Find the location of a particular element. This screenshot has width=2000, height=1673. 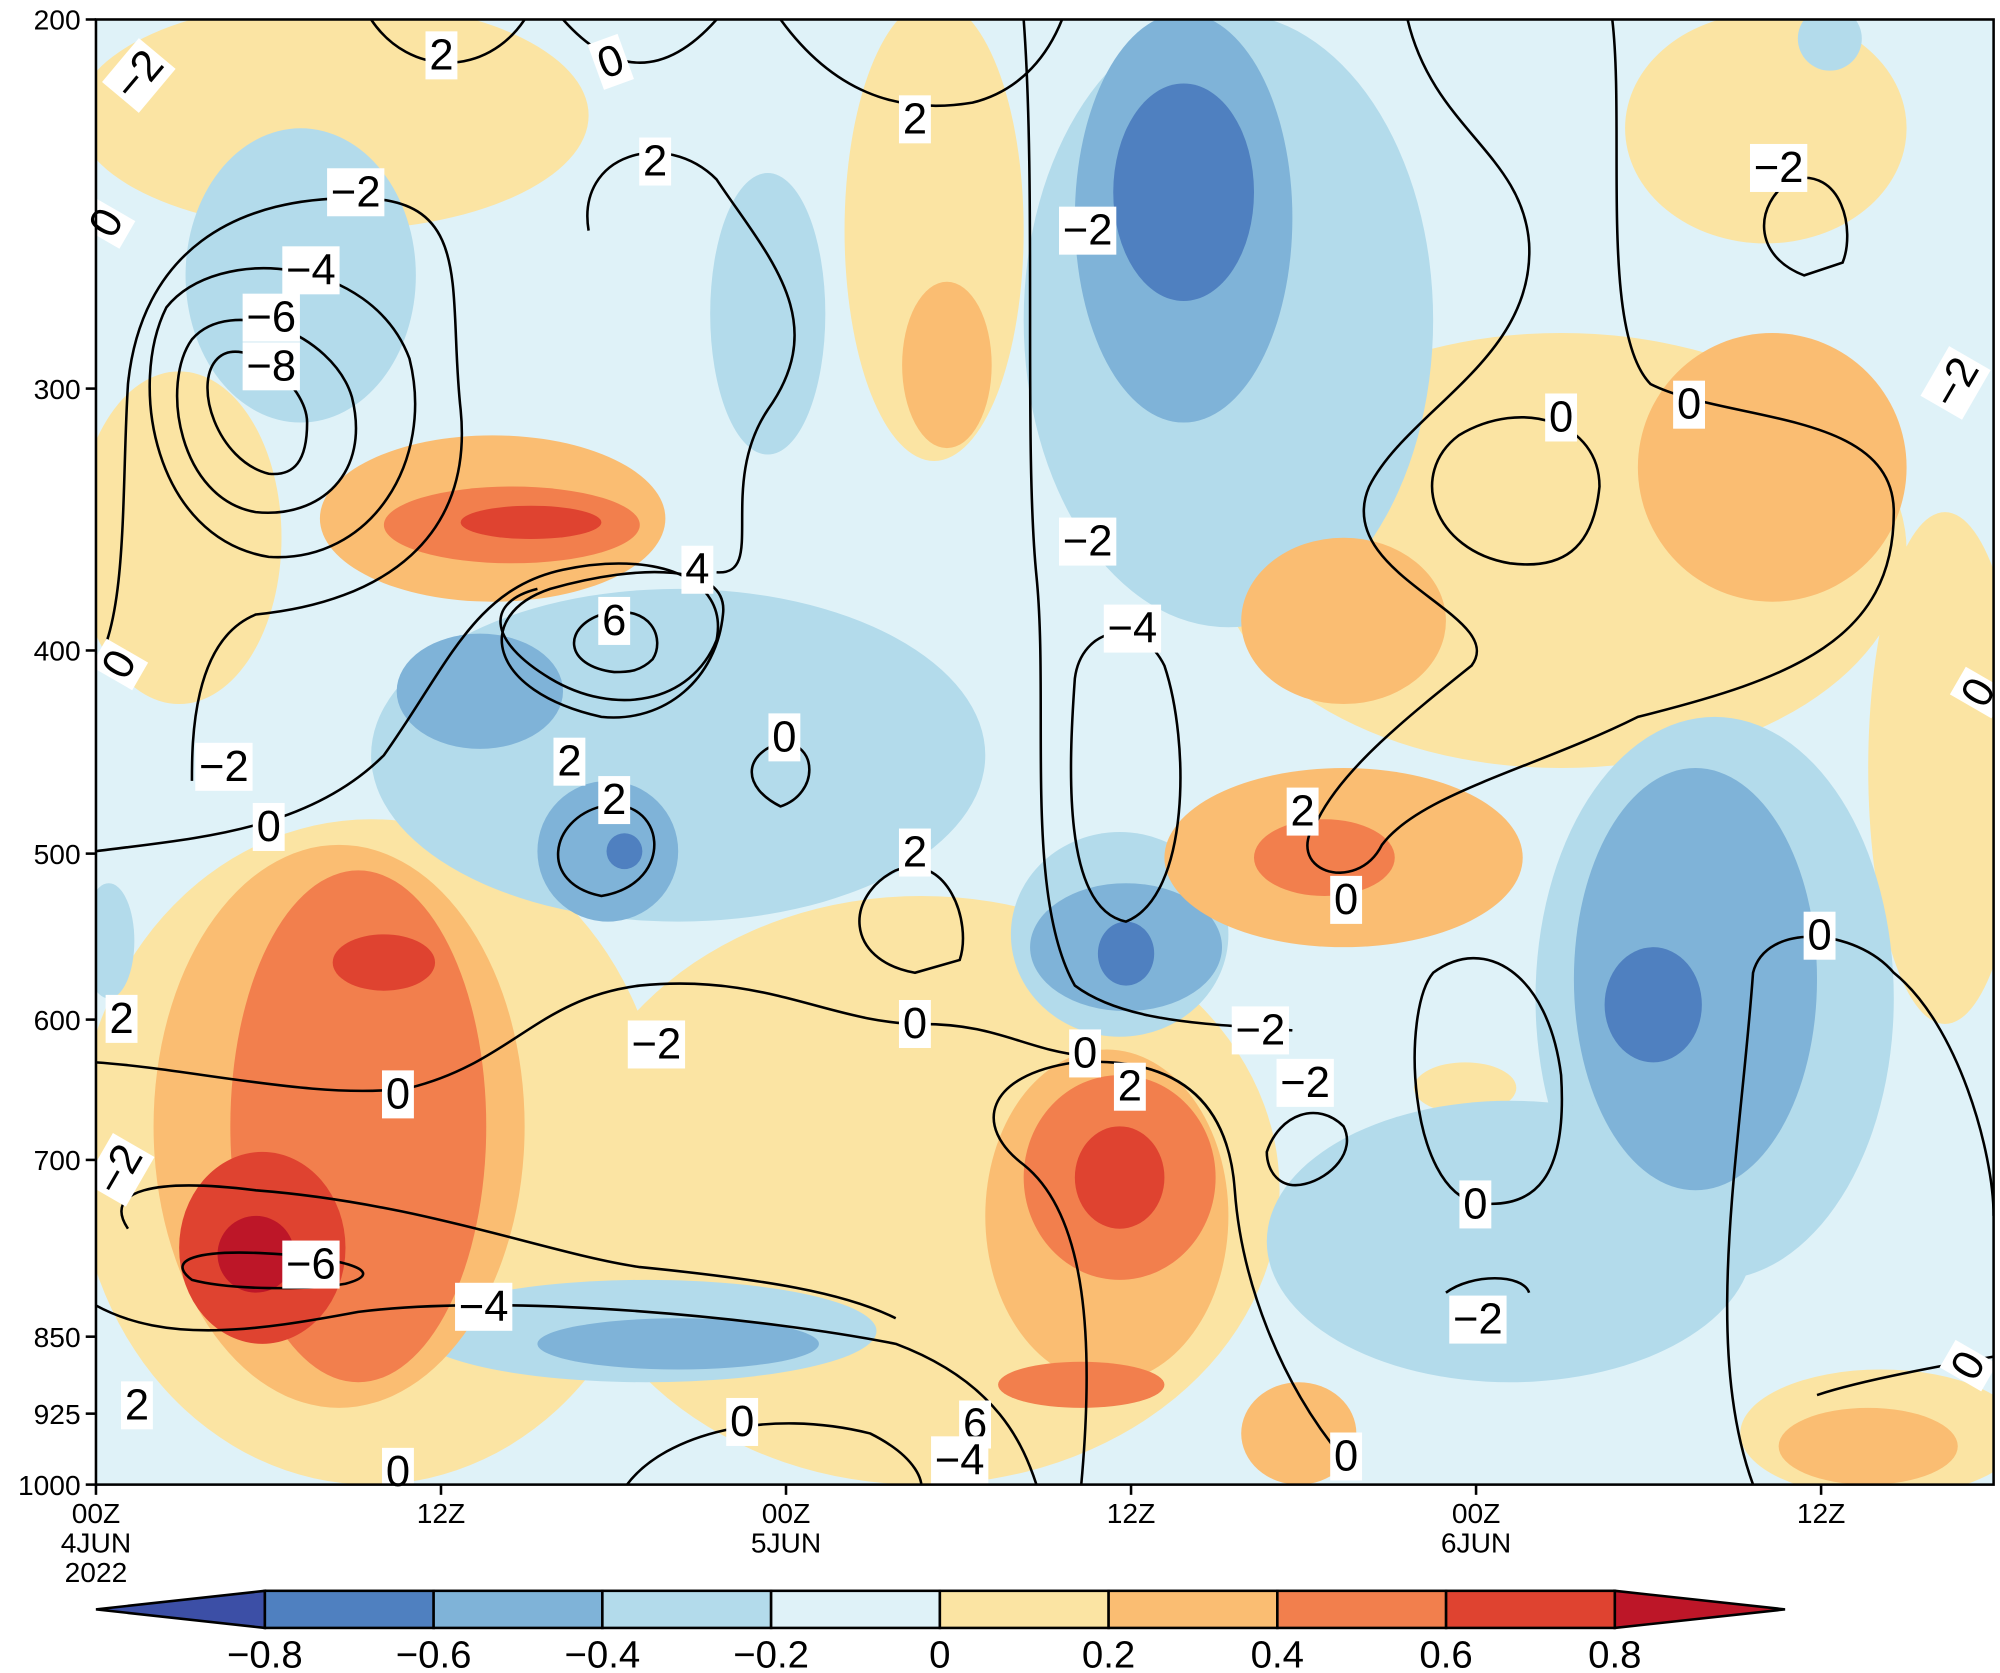

x-tick-line: 2022 is located at coordinates (96, 1572).